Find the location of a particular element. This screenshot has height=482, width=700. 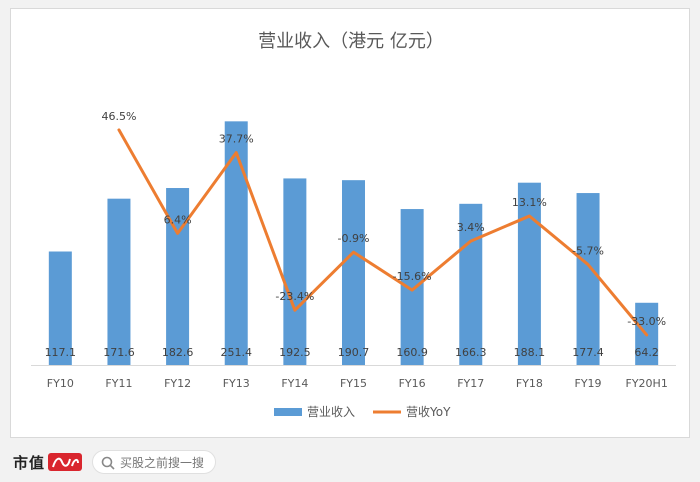

brand-seal-icon is located at coordinates (65, 462).